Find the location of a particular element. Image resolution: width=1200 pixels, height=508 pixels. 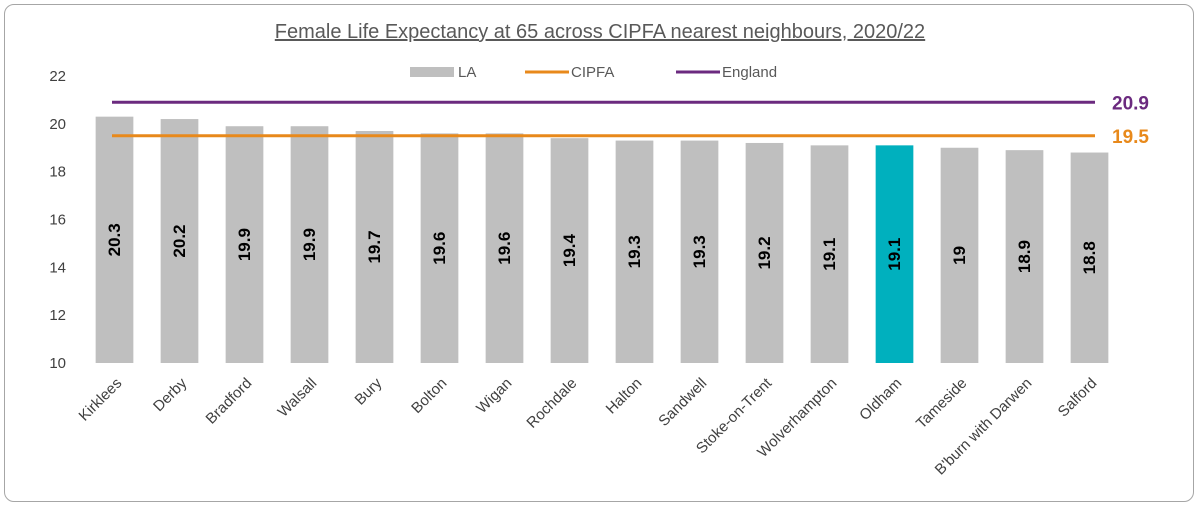

bar-bolton is located at coordinates (439, 248).